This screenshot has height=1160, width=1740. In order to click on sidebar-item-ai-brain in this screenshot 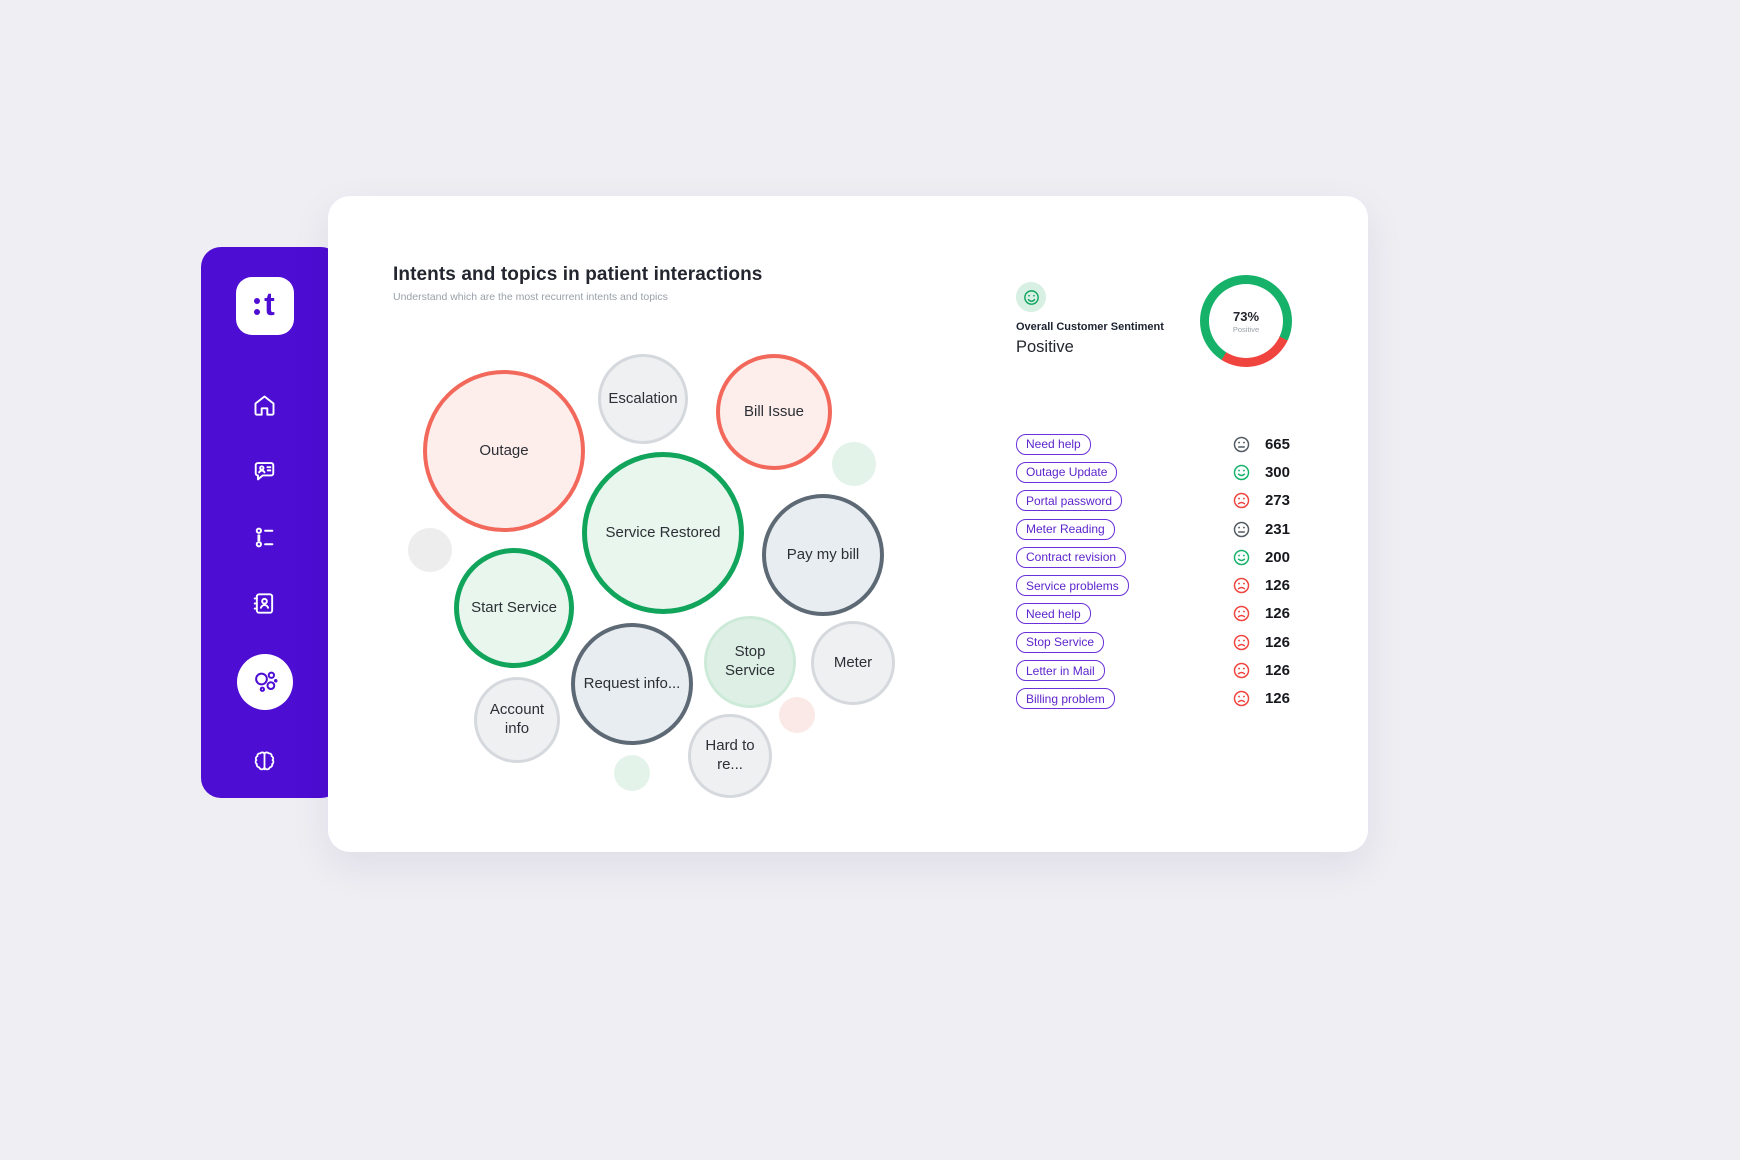, I will do `click(265, 761)`.